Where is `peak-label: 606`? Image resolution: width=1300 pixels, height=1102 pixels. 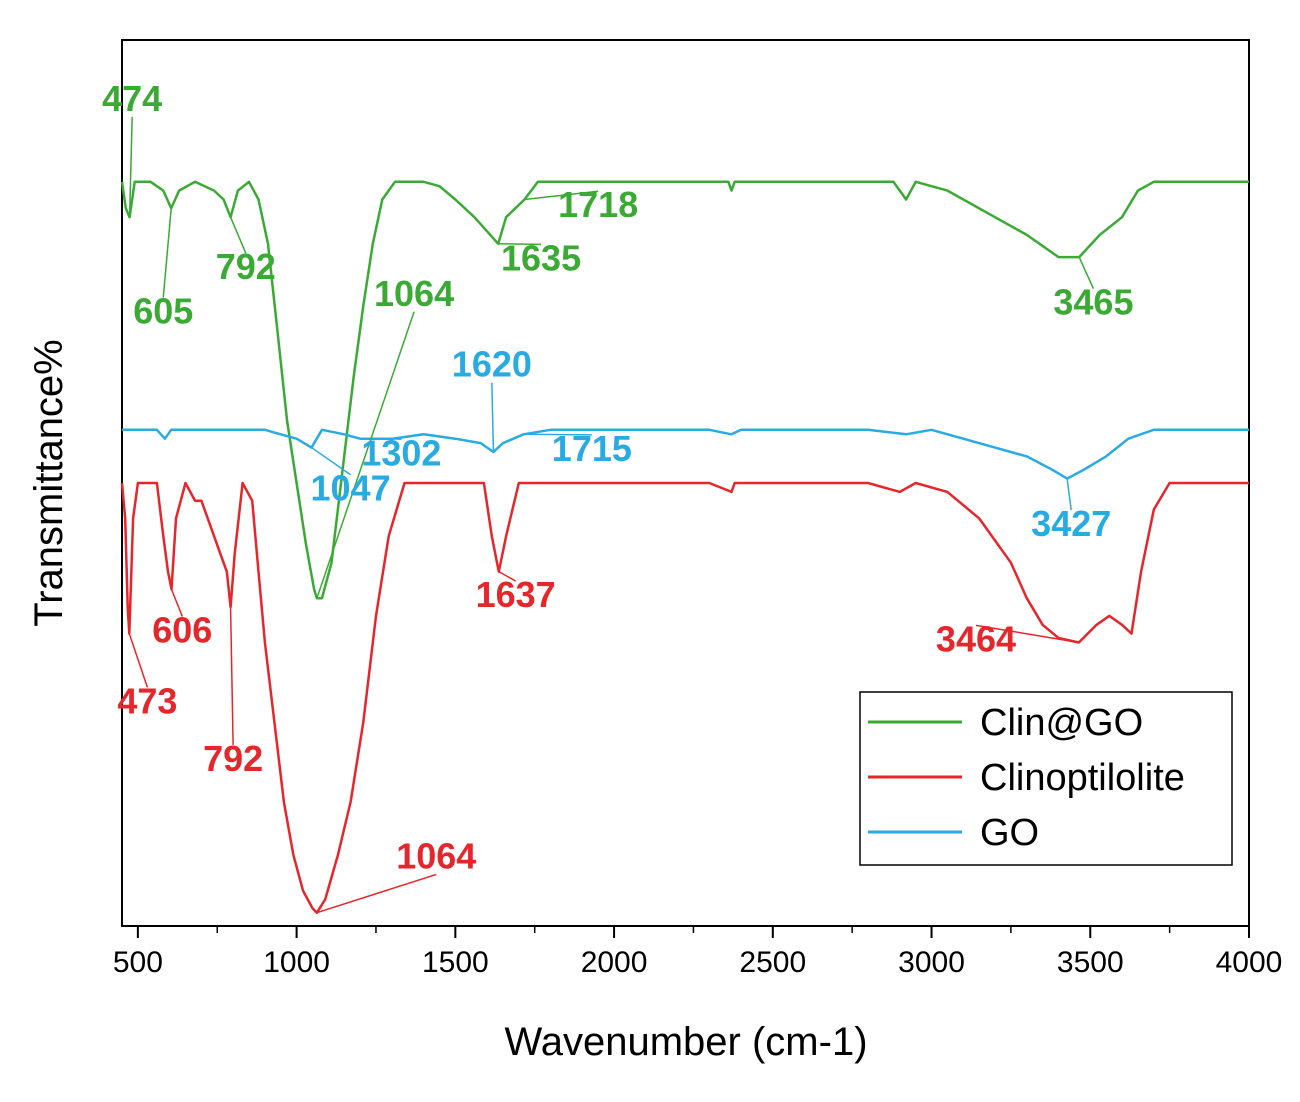
peak-label: 606 is located at coordinates (182, 629).